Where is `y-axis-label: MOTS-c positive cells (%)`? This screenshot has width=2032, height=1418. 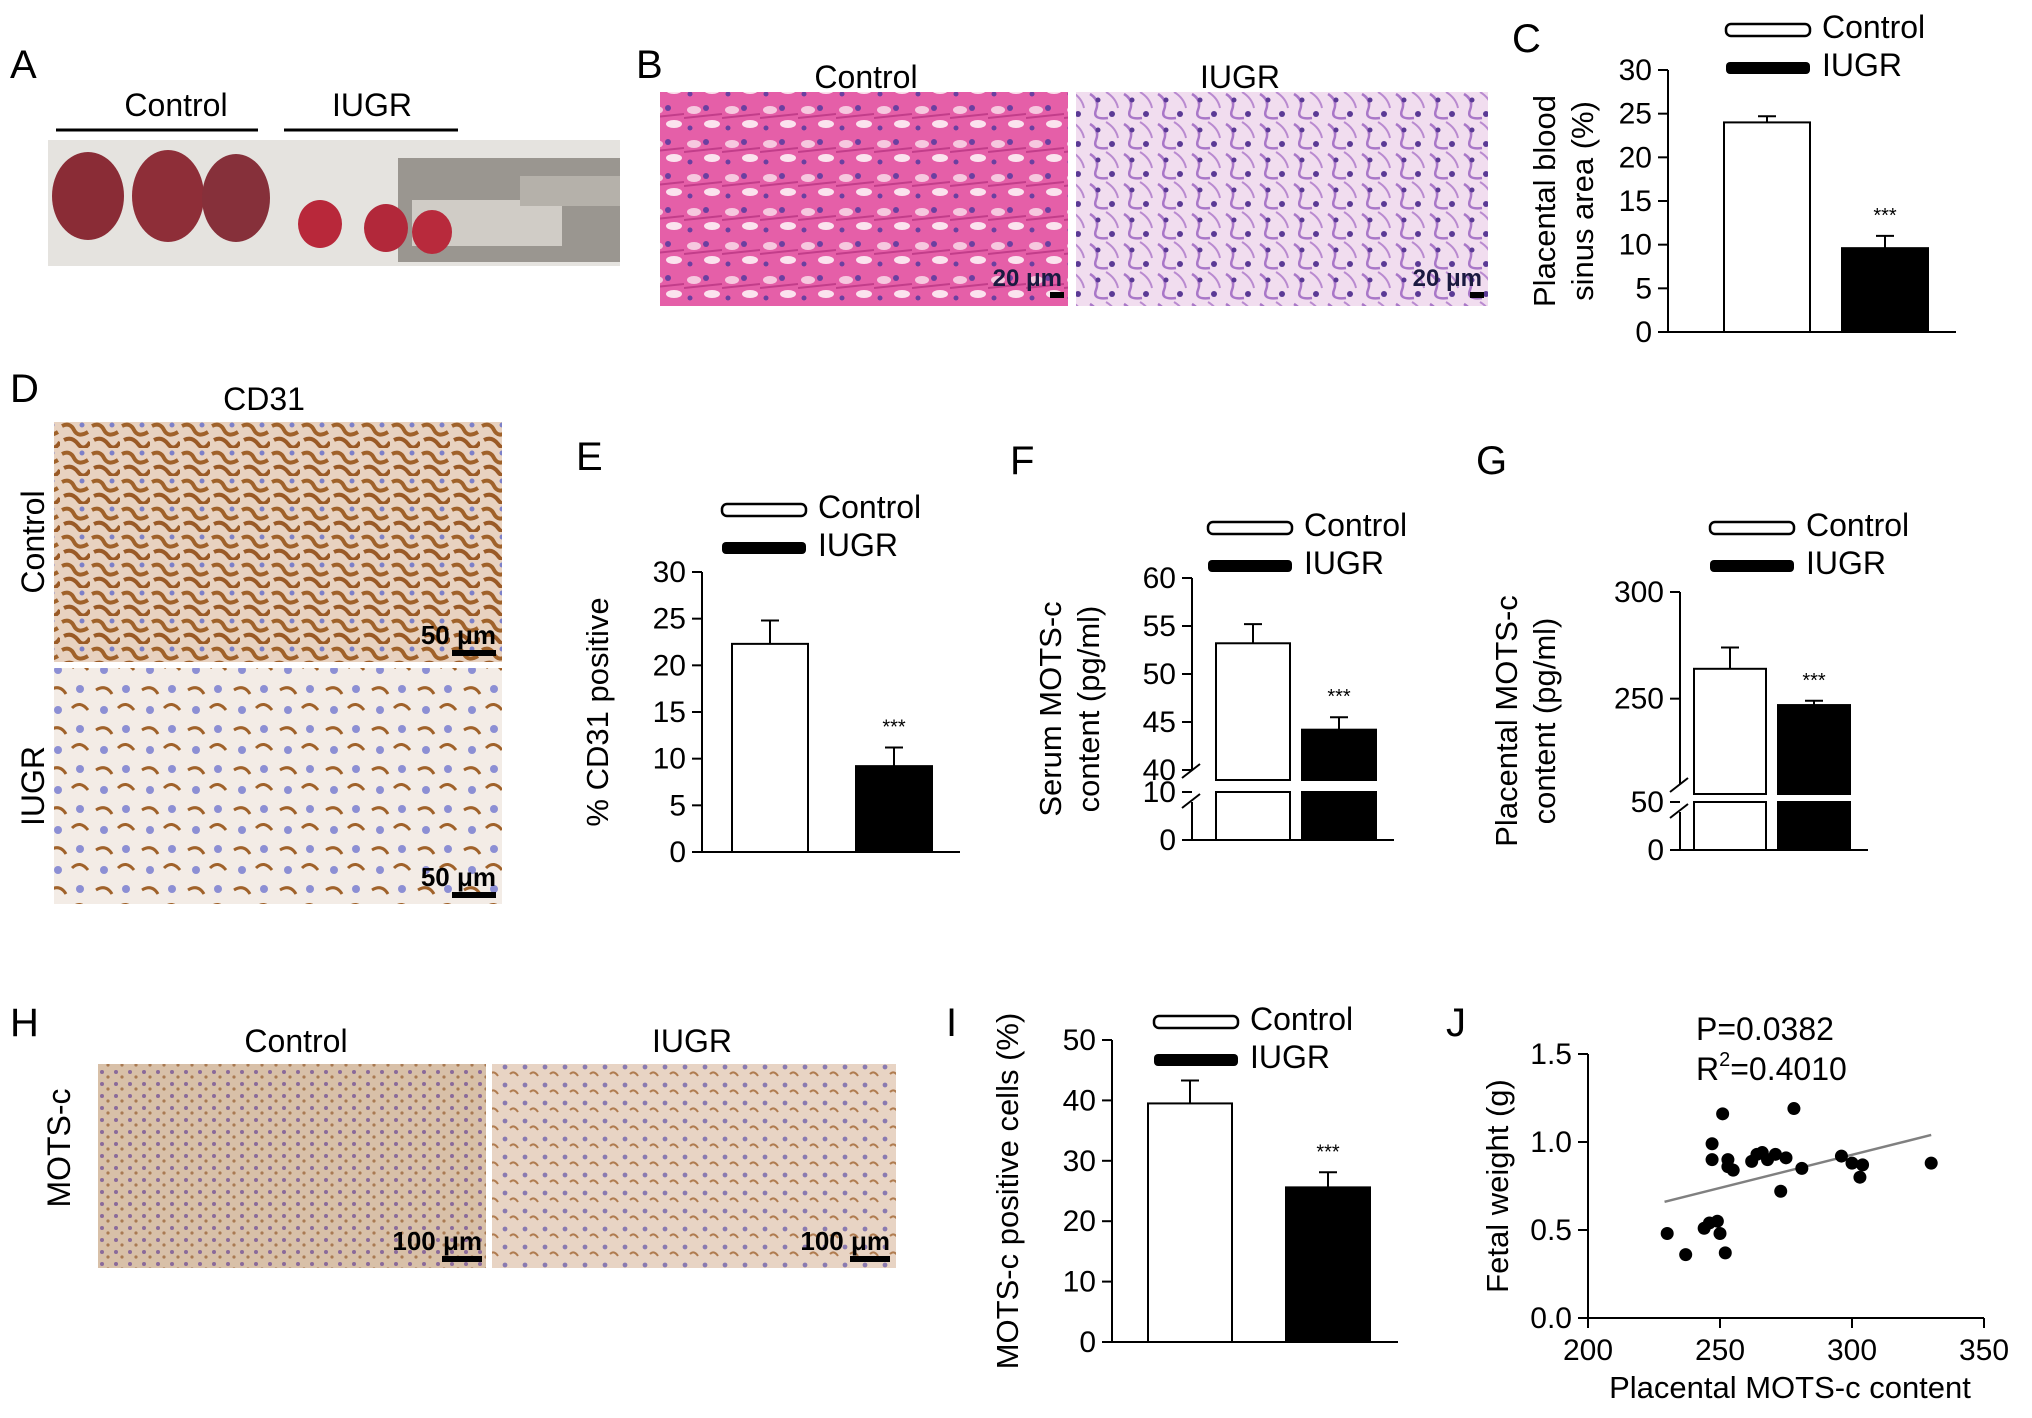 y-axis-label: MOTS-c positive cells (%) is located at coordinates (1007, 1191).